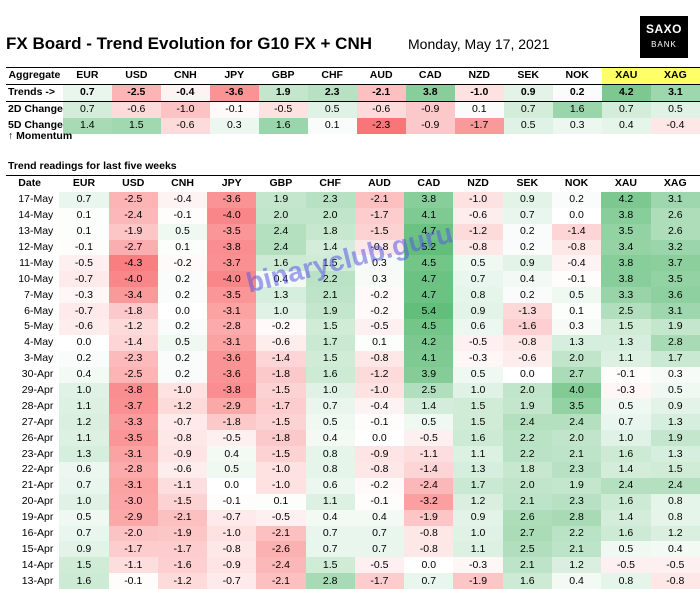 The height and width of the screenshot is (589, 700). I want to click on trend-cell: -3.2, so click(429, 501).